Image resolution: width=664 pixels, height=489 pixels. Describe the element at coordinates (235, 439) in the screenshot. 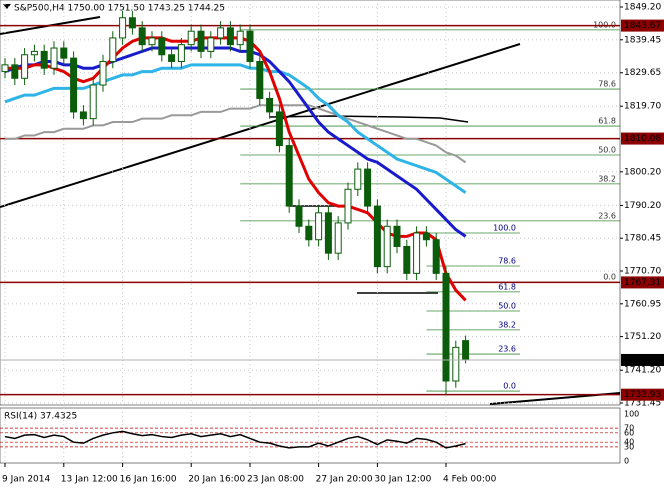

I see `rsi-line` at that location.